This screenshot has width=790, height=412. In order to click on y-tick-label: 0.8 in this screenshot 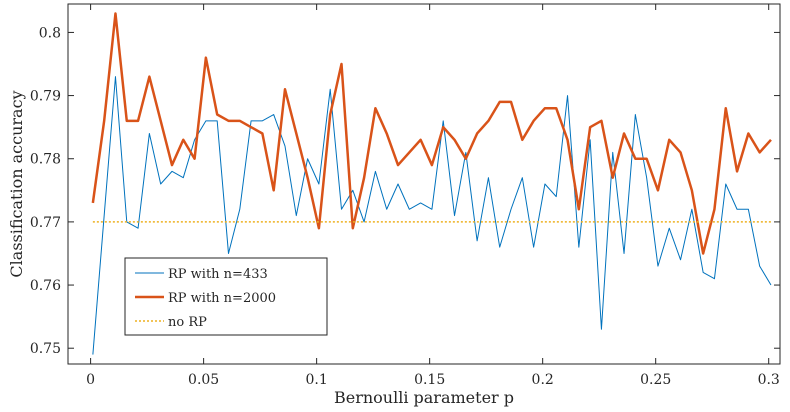, I will do `click(50, 33)`.